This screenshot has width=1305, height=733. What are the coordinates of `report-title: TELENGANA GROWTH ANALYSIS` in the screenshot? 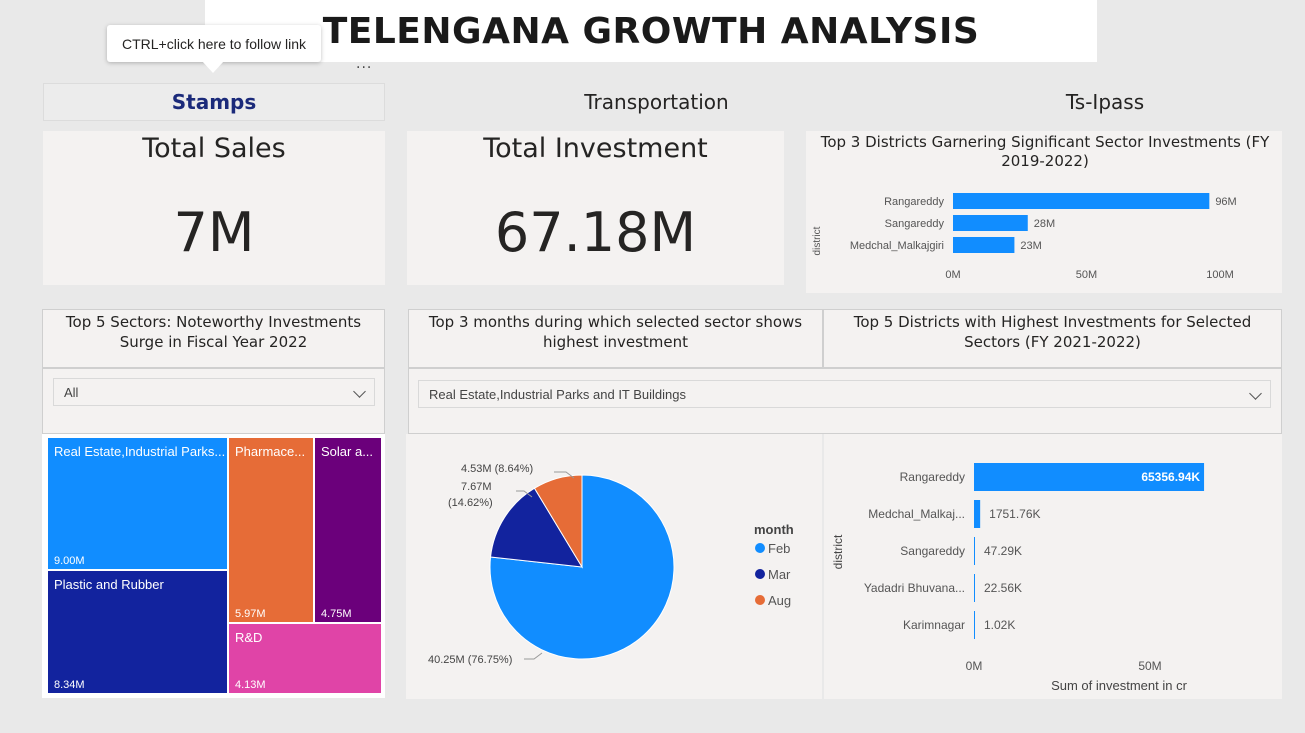 It's located at (651, 31).